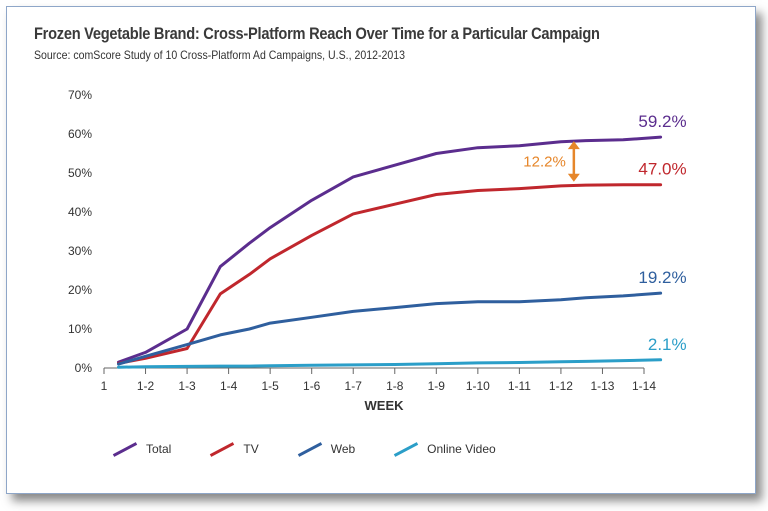 The image size is (768, 511). Describe the element at coordinates (395, 386) in the screenshot. I see `x-tick-label: 1-8` at that location.